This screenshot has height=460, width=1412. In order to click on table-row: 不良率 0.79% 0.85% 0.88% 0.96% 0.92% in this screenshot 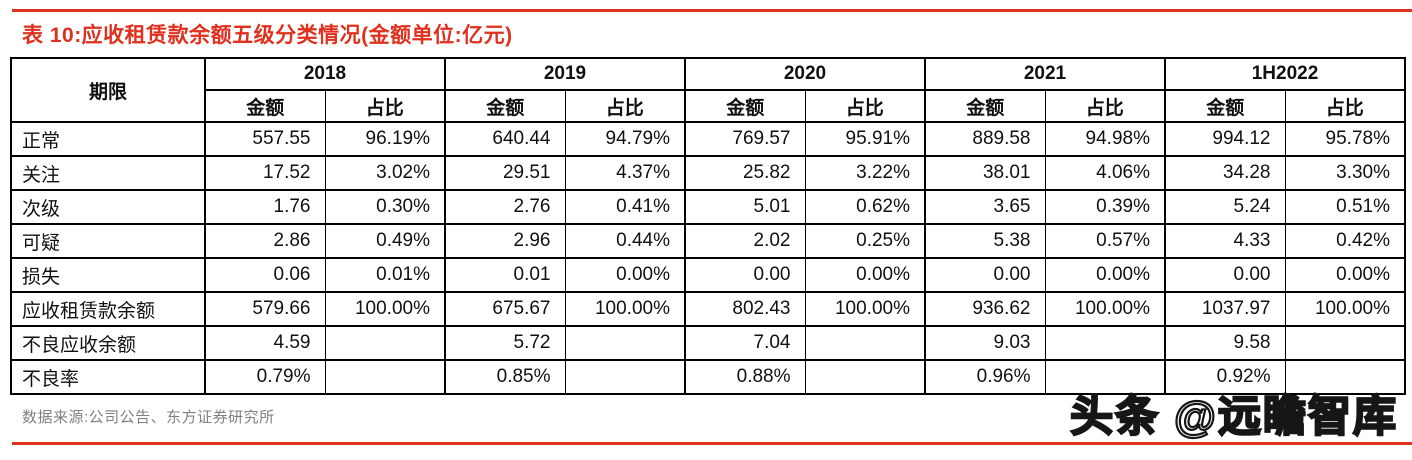, I will do `click(708, 377)`.